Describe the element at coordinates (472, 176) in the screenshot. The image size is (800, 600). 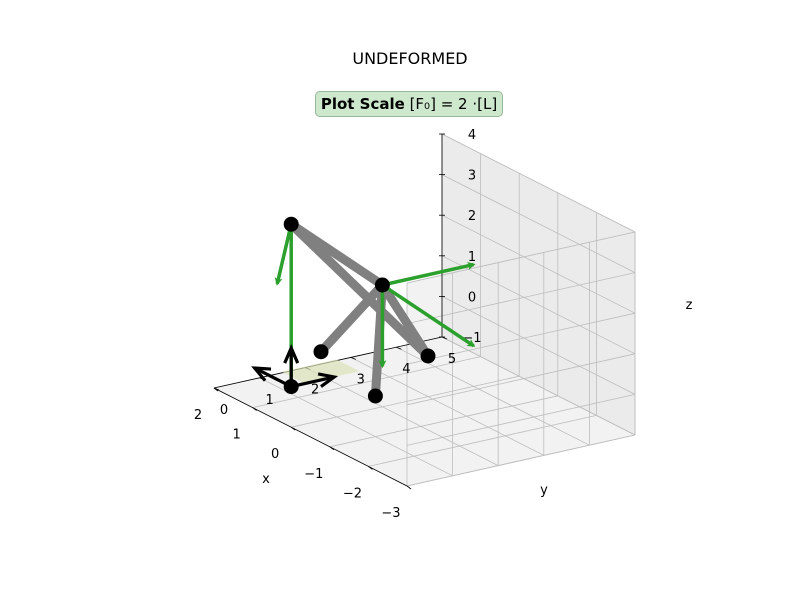
I see `z-tick-label: 3` at that location.